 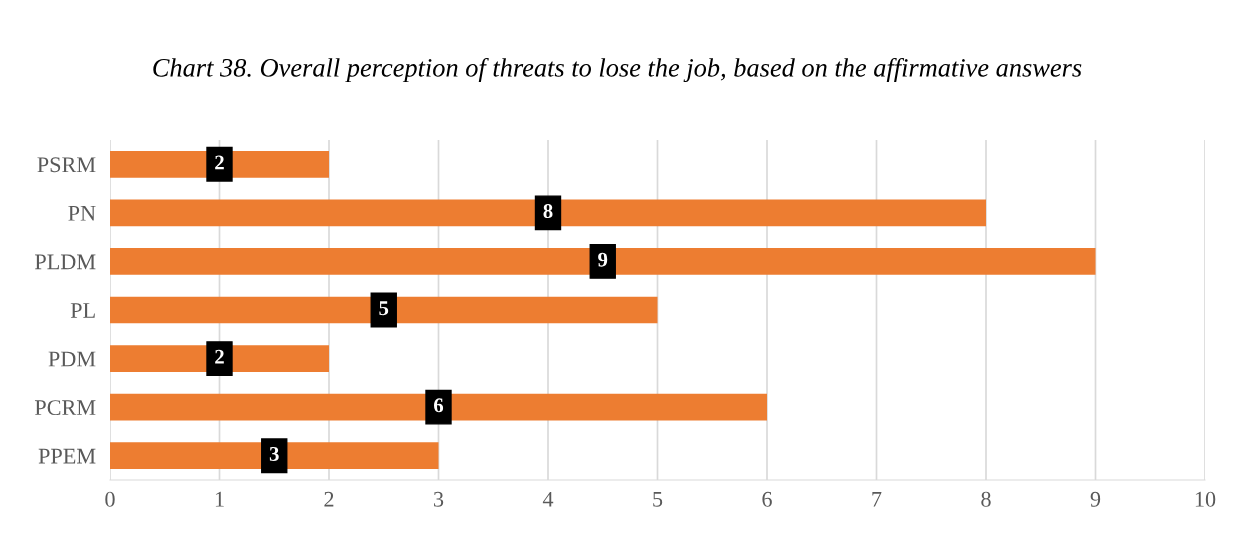 What do you see at coordinates (65, 262) in the screenshot?
I see `y-tick-label: PLDM` at bounding box center [65, 262].